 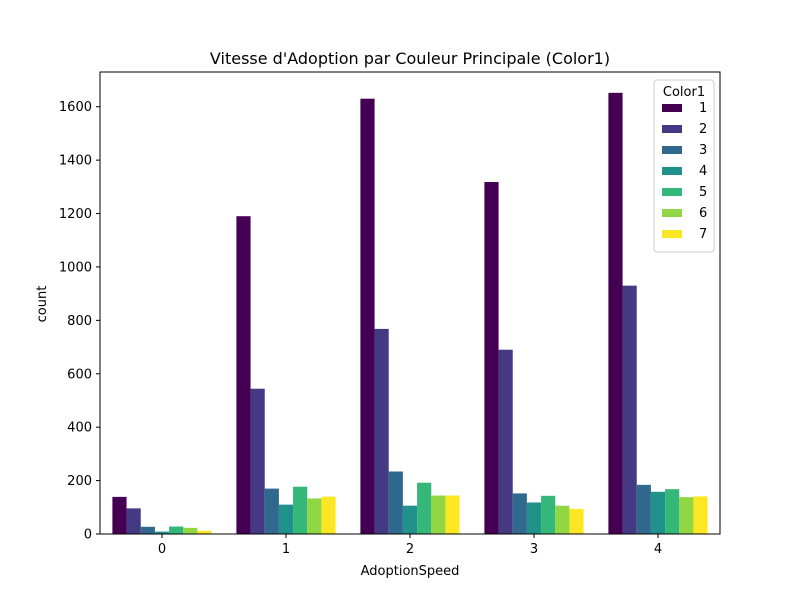 What do you see at coordinates (75, 214) in the screenshot?
I see `y-tick-label: 1200` at bounding box center [75, 214].